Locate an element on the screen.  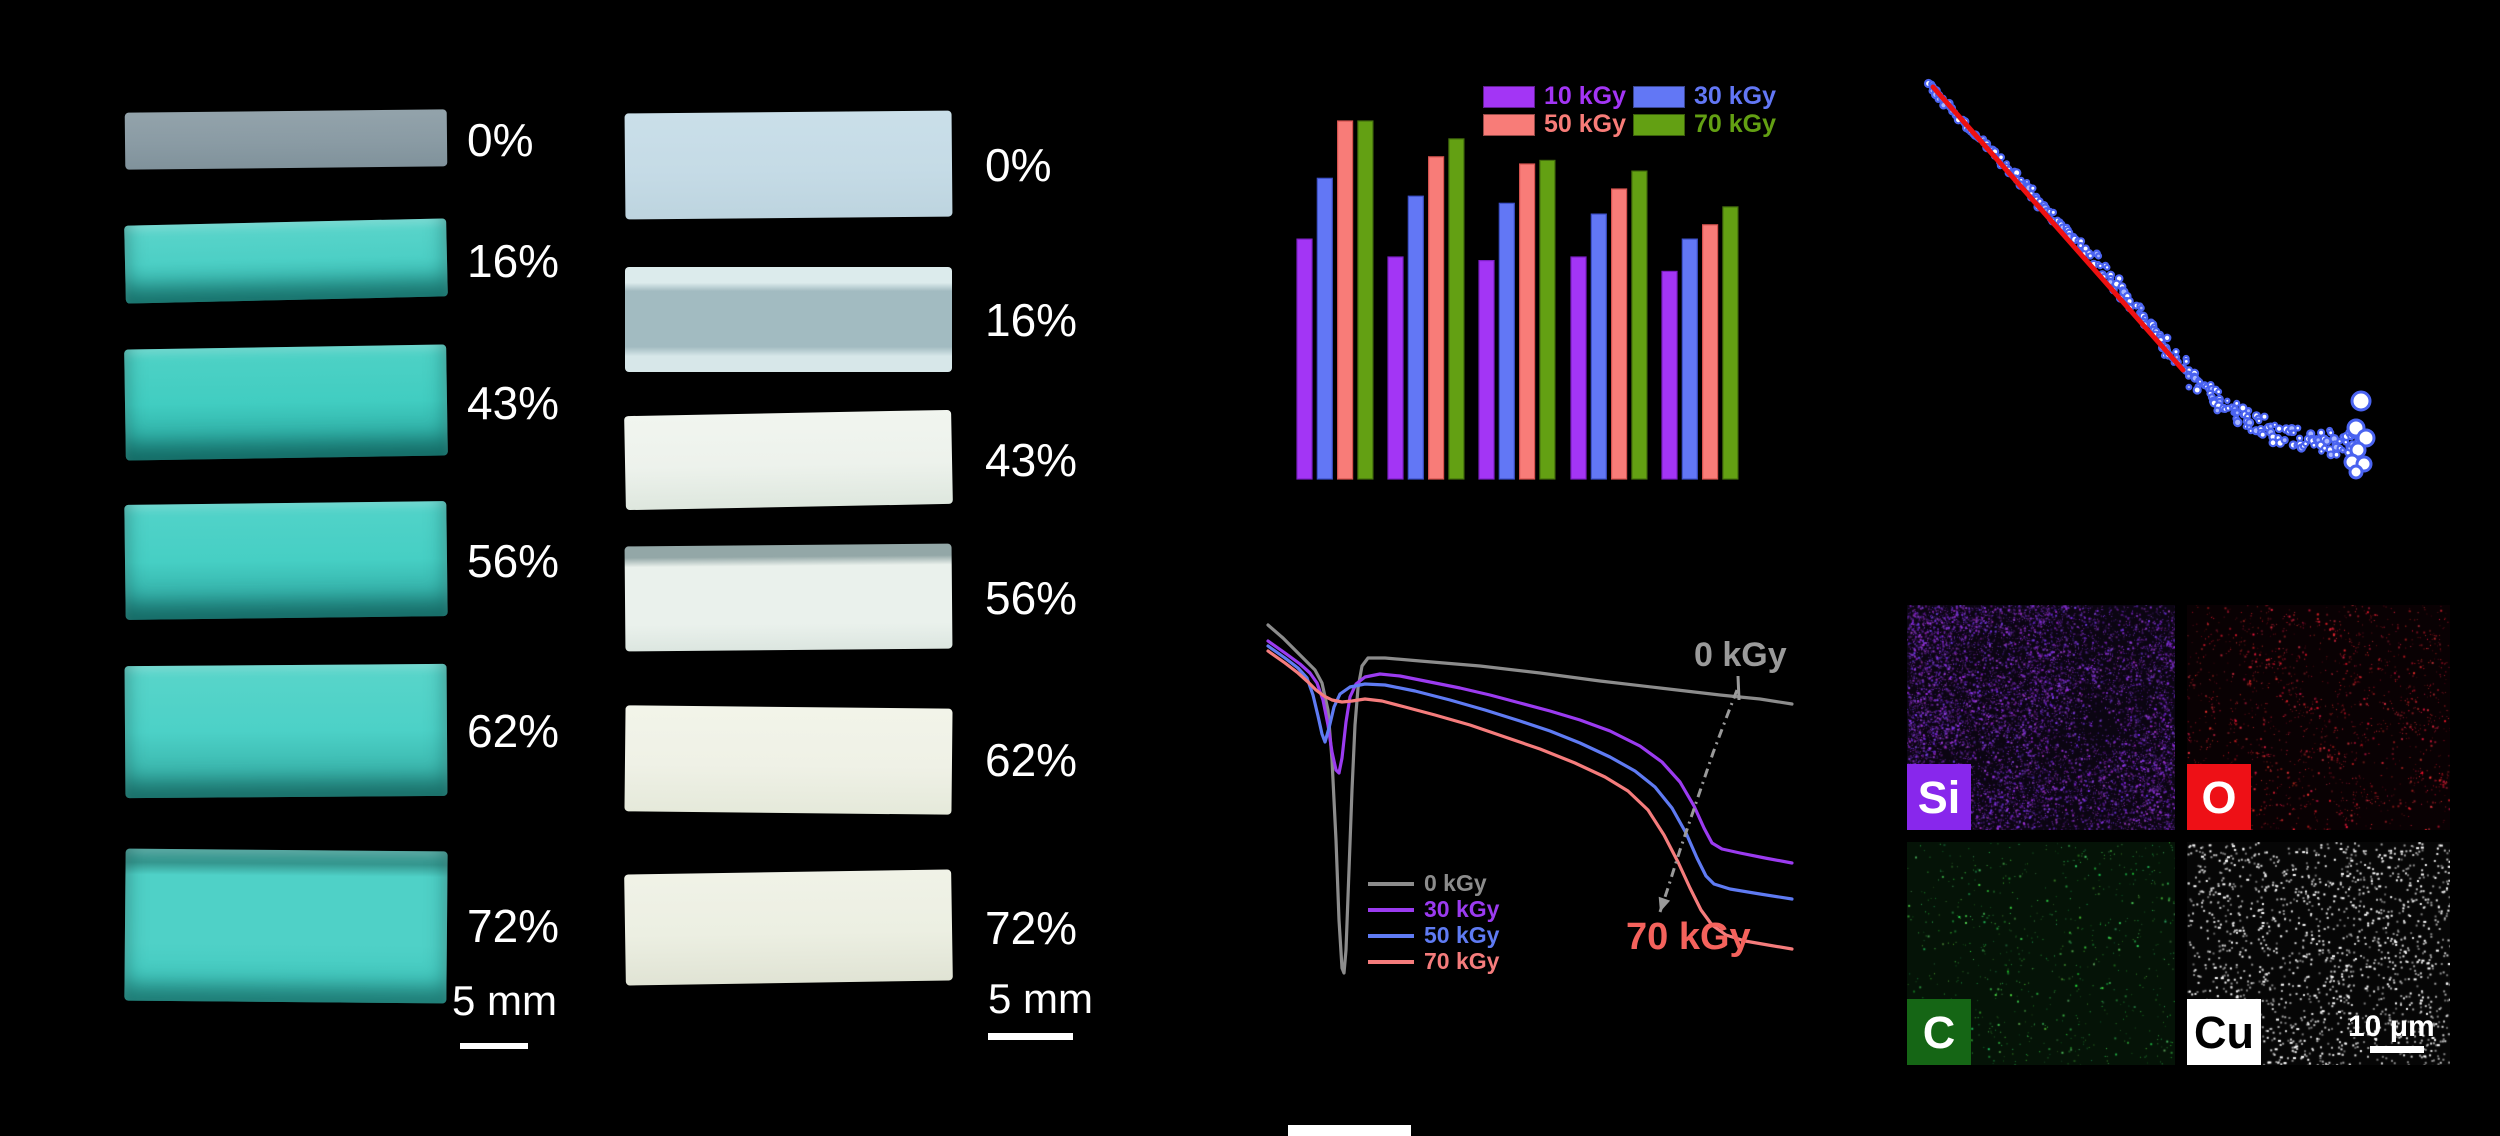
legend-item-30kGy: 30 kGy is located at coordinates (1708, 96).